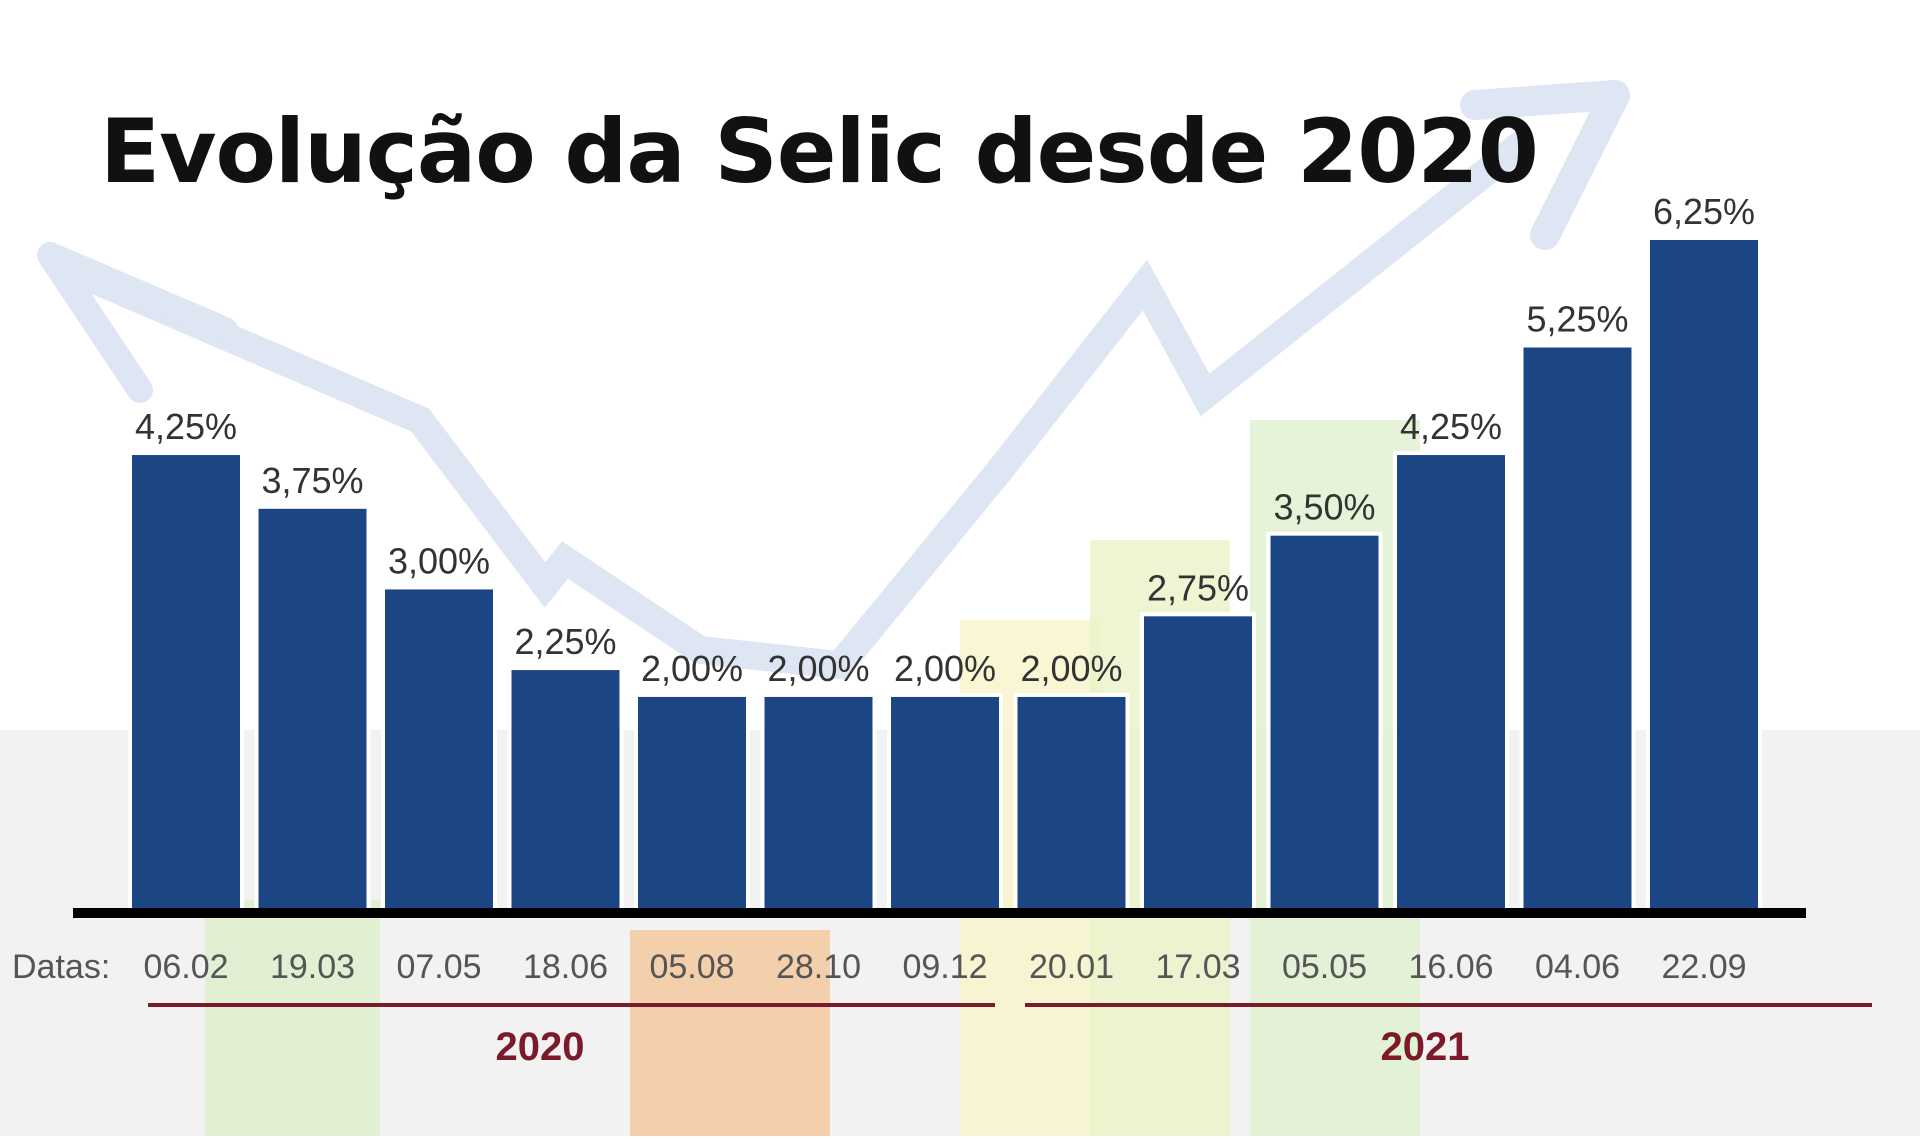  Describe the element at coordinates (565, 967) in the screenshot. I see `x-tick-label: 18.06` at that location.